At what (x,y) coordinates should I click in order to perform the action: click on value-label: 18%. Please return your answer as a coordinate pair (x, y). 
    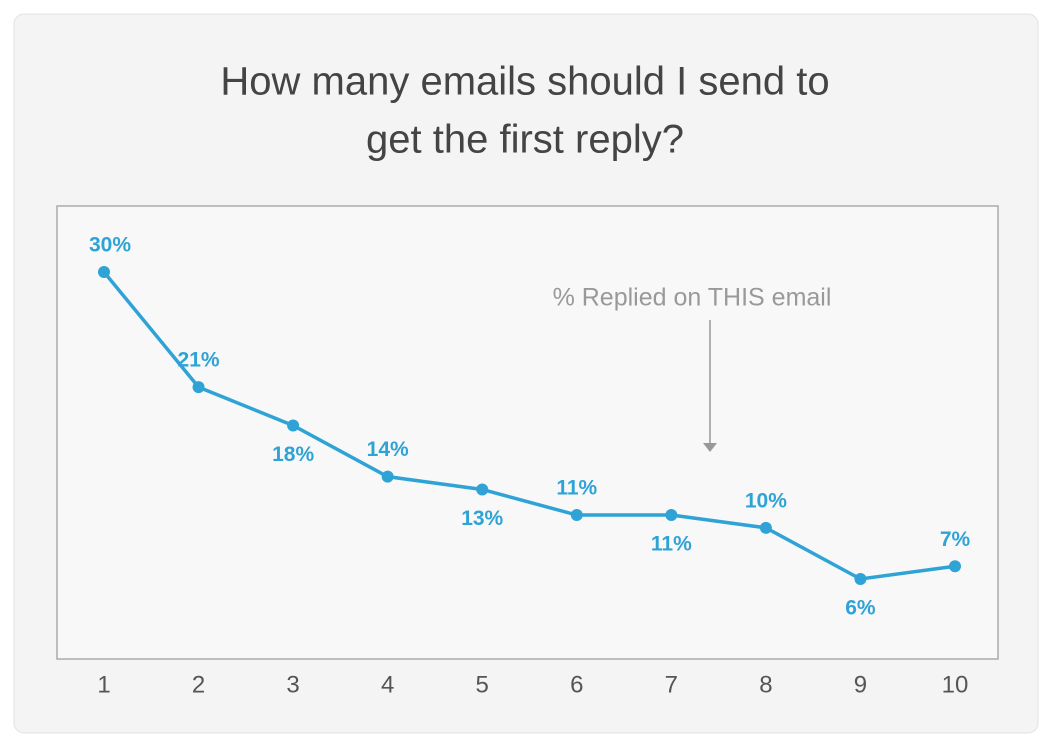
    Looking at the image, I should click on (293, 454).